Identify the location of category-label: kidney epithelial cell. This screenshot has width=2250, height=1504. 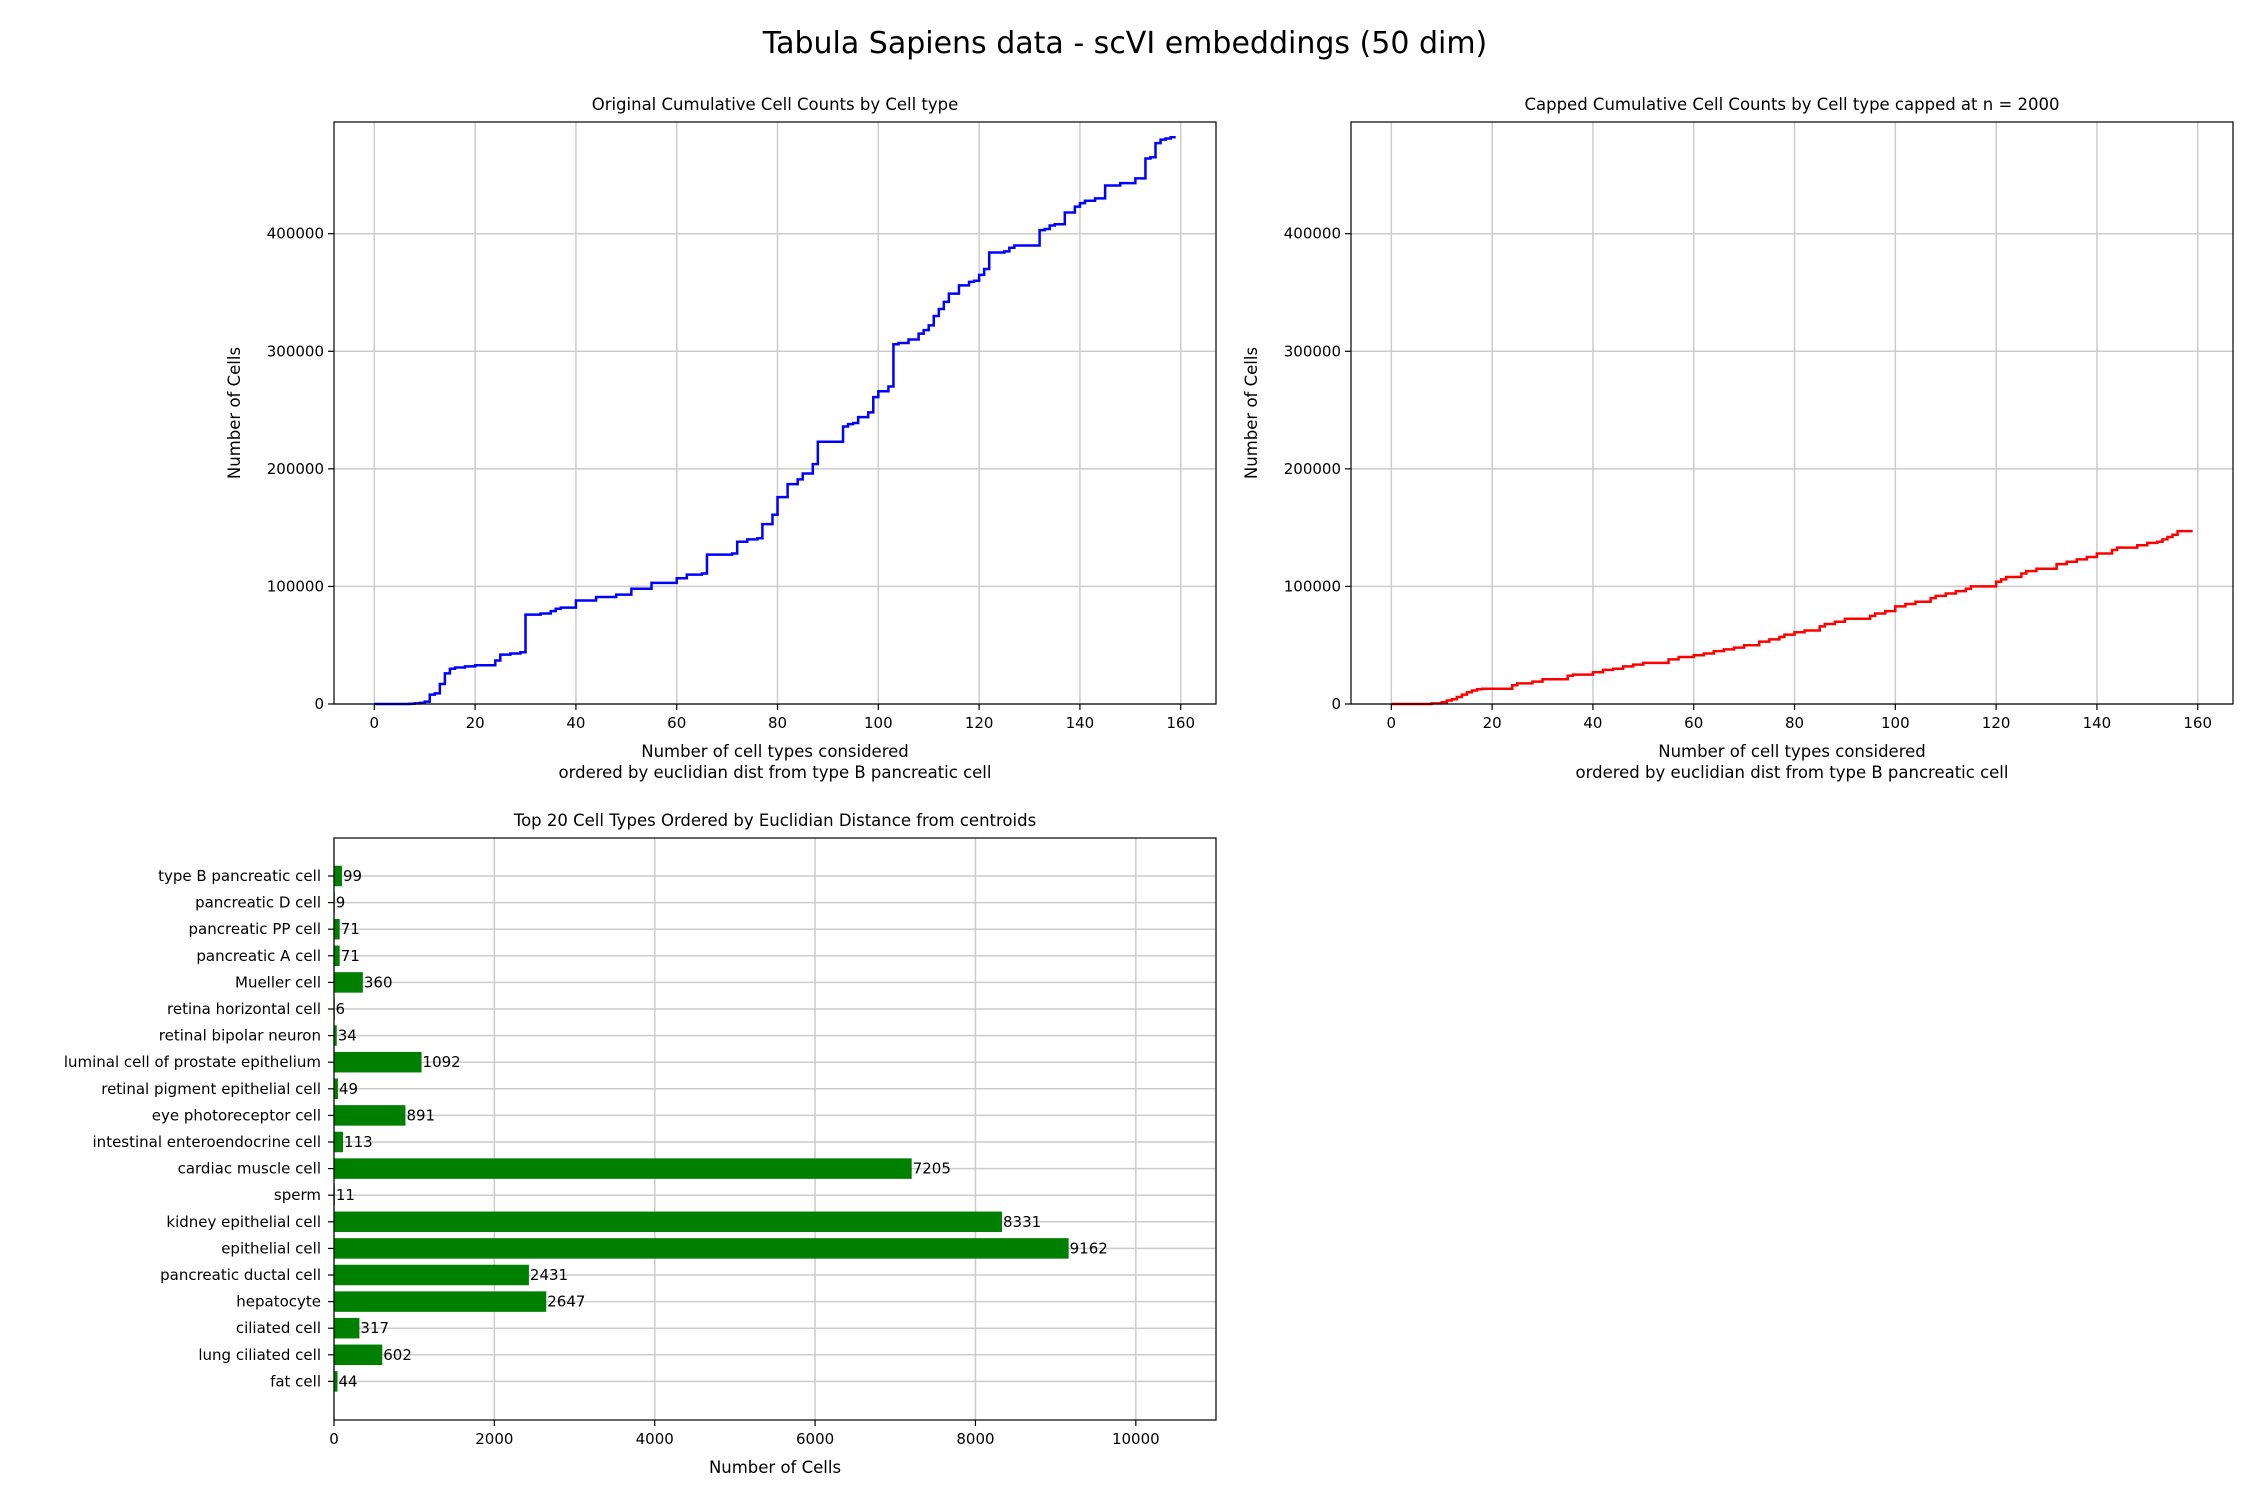
(243, 1222).